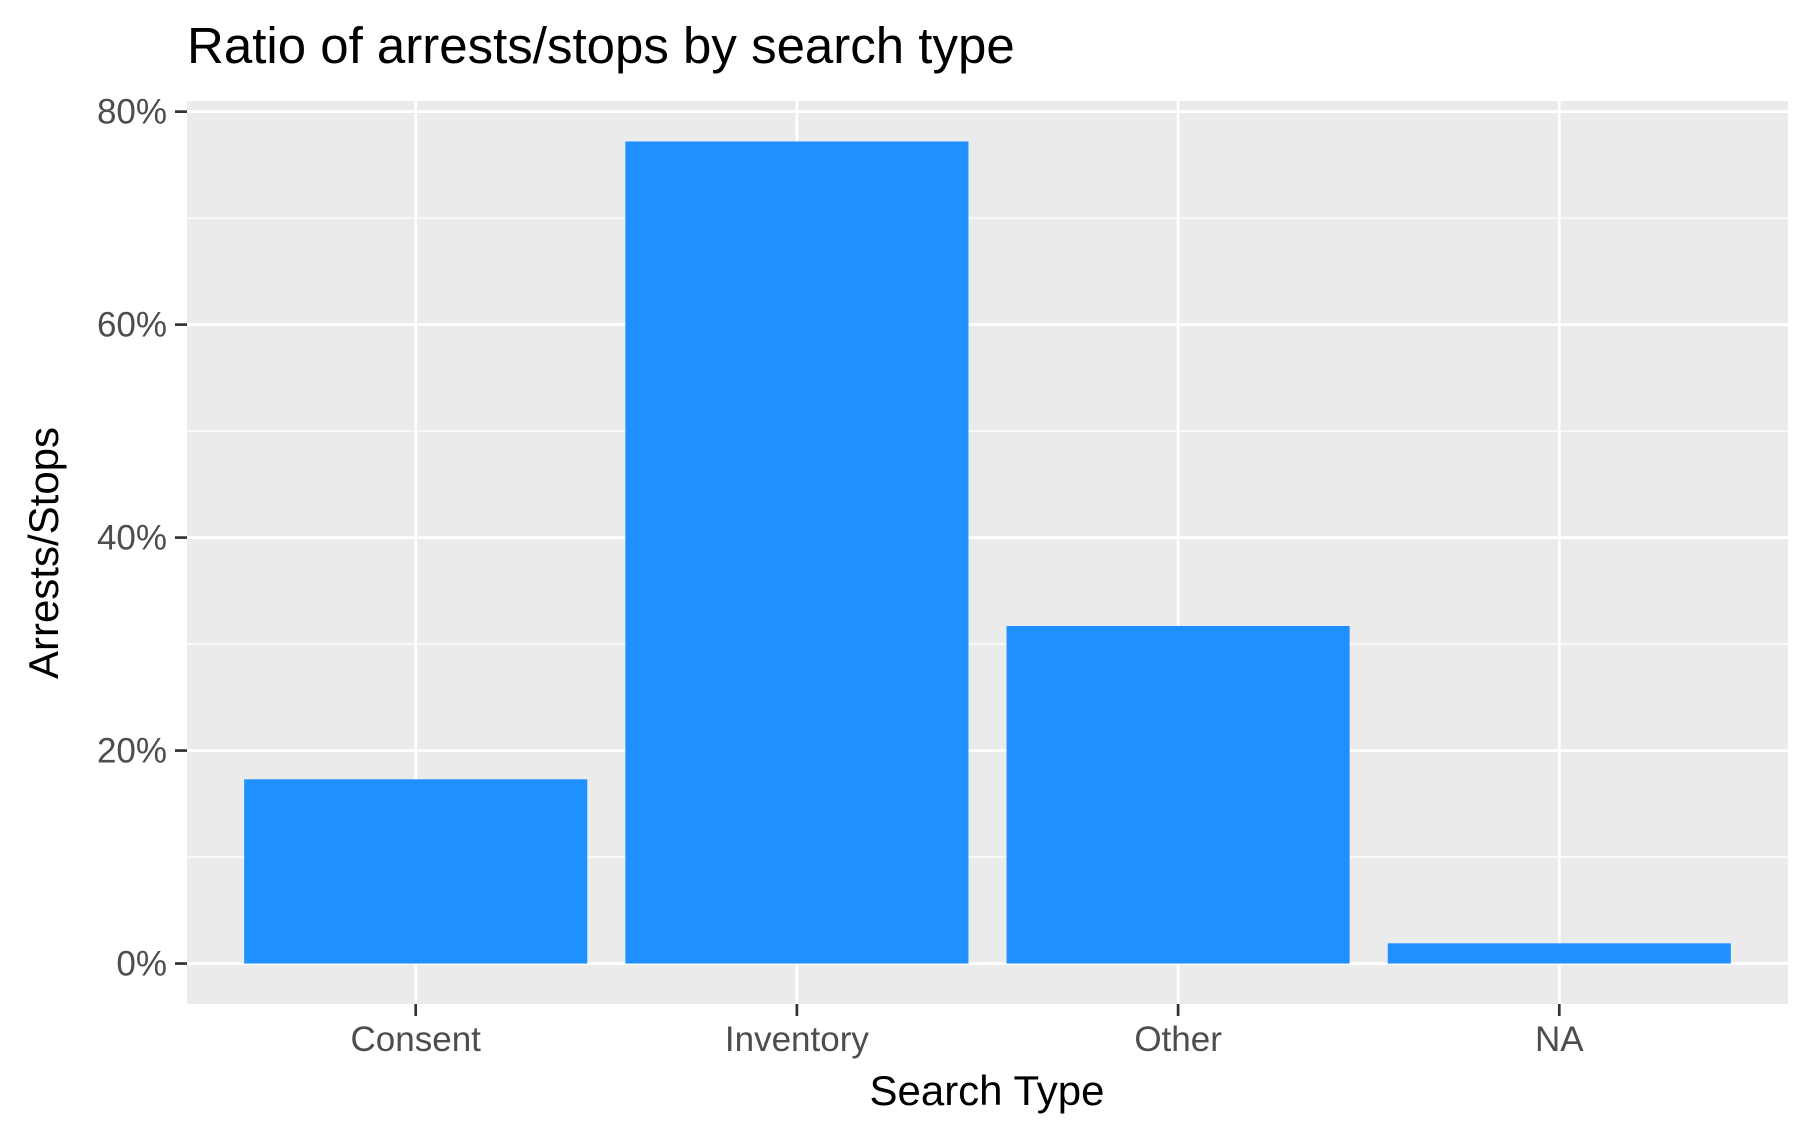  I want to click on bar-na, so click(1559, 953).